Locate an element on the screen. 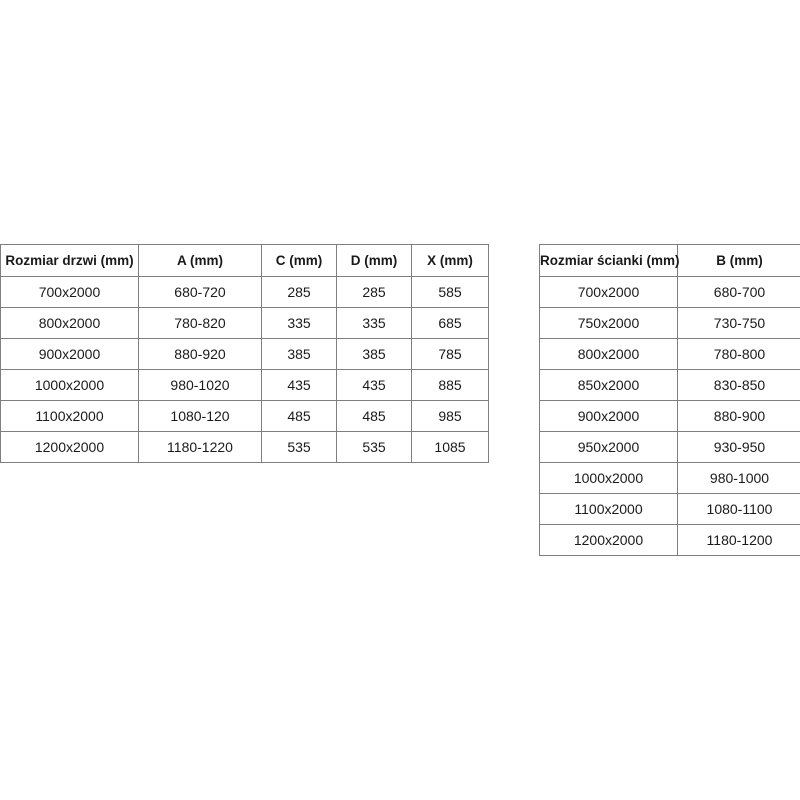  table-row: 750x2000 730-750 is located at coordinates (669, 323).